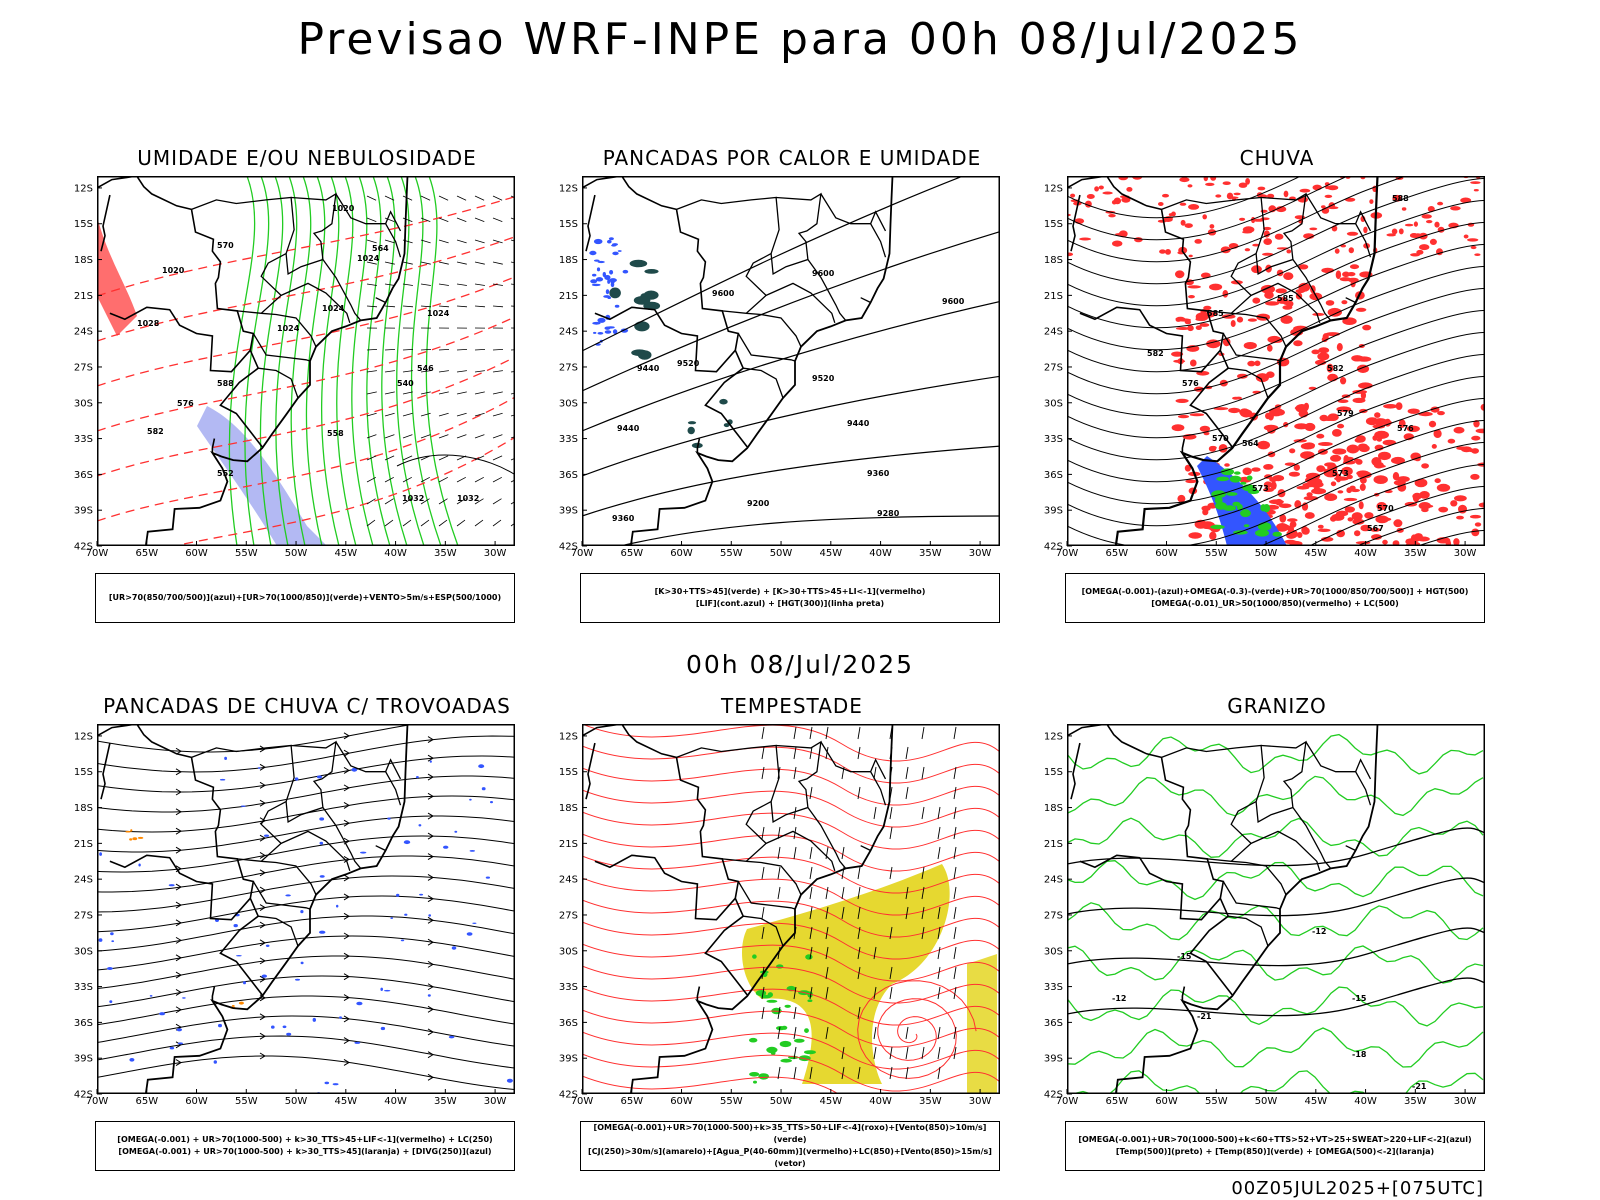 This screenshot has height=1200, width=1600. What do you see at coordinates (1285, 298) in the screenshot?
I see `contour-label: 585` at bounding box center [1285, 298].